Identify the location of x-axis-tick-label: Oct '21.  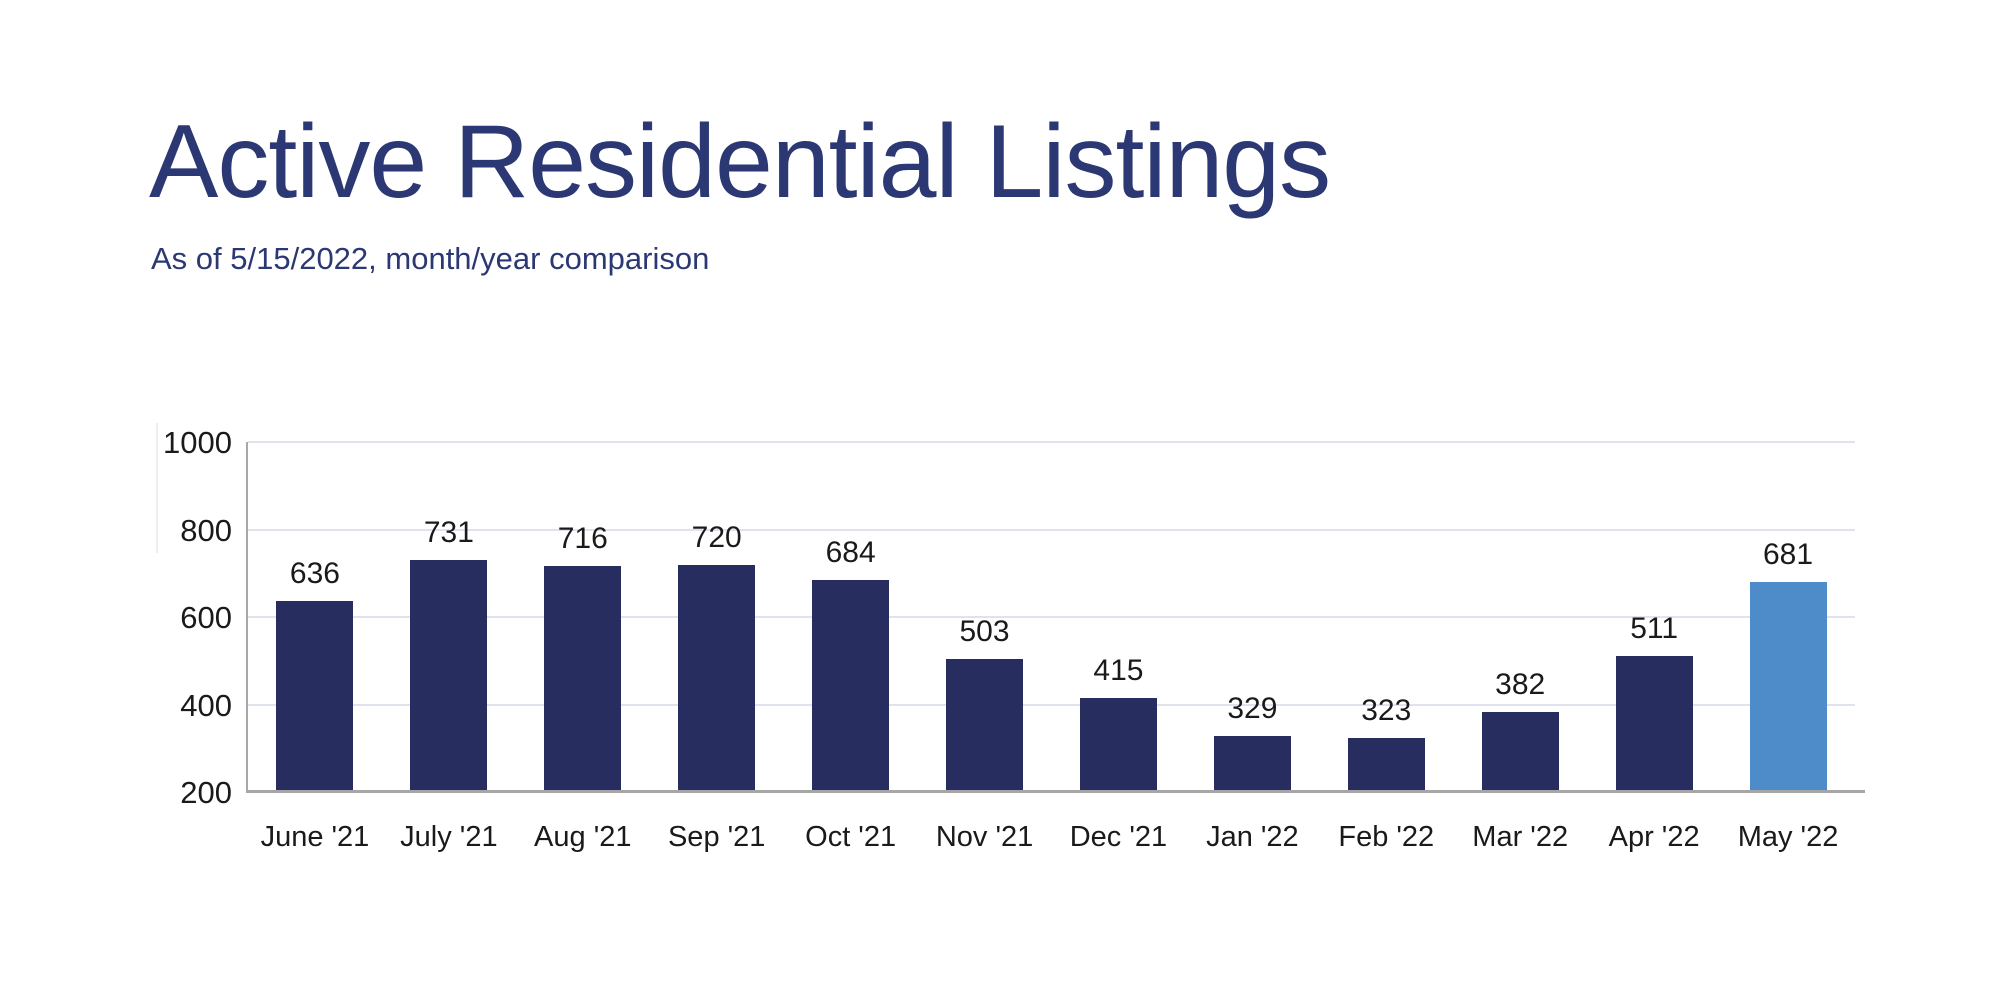
(851, 837).